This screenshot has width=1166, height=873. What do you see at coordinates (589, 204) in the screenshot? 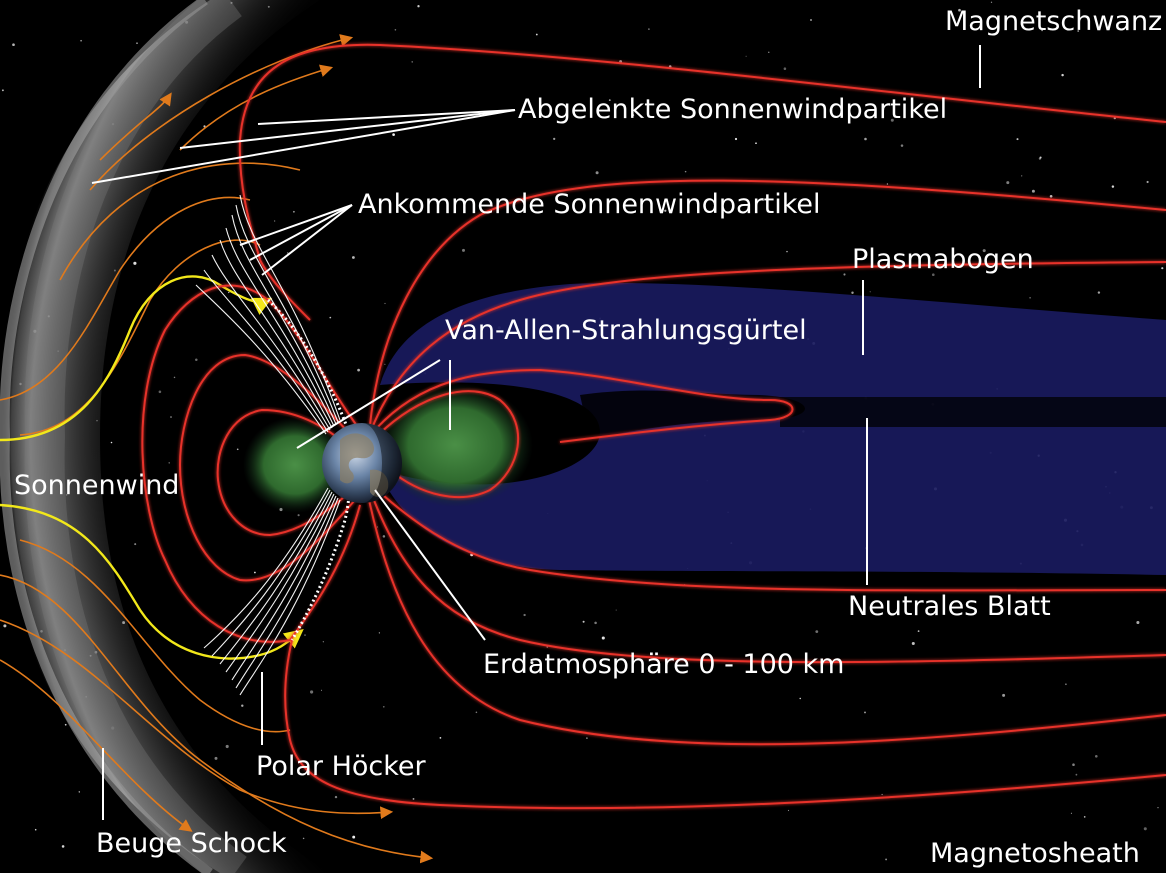
I see `label-incoming-particles: Ankommende Sonnenwindpartikel` at bounding box center [589, 204].